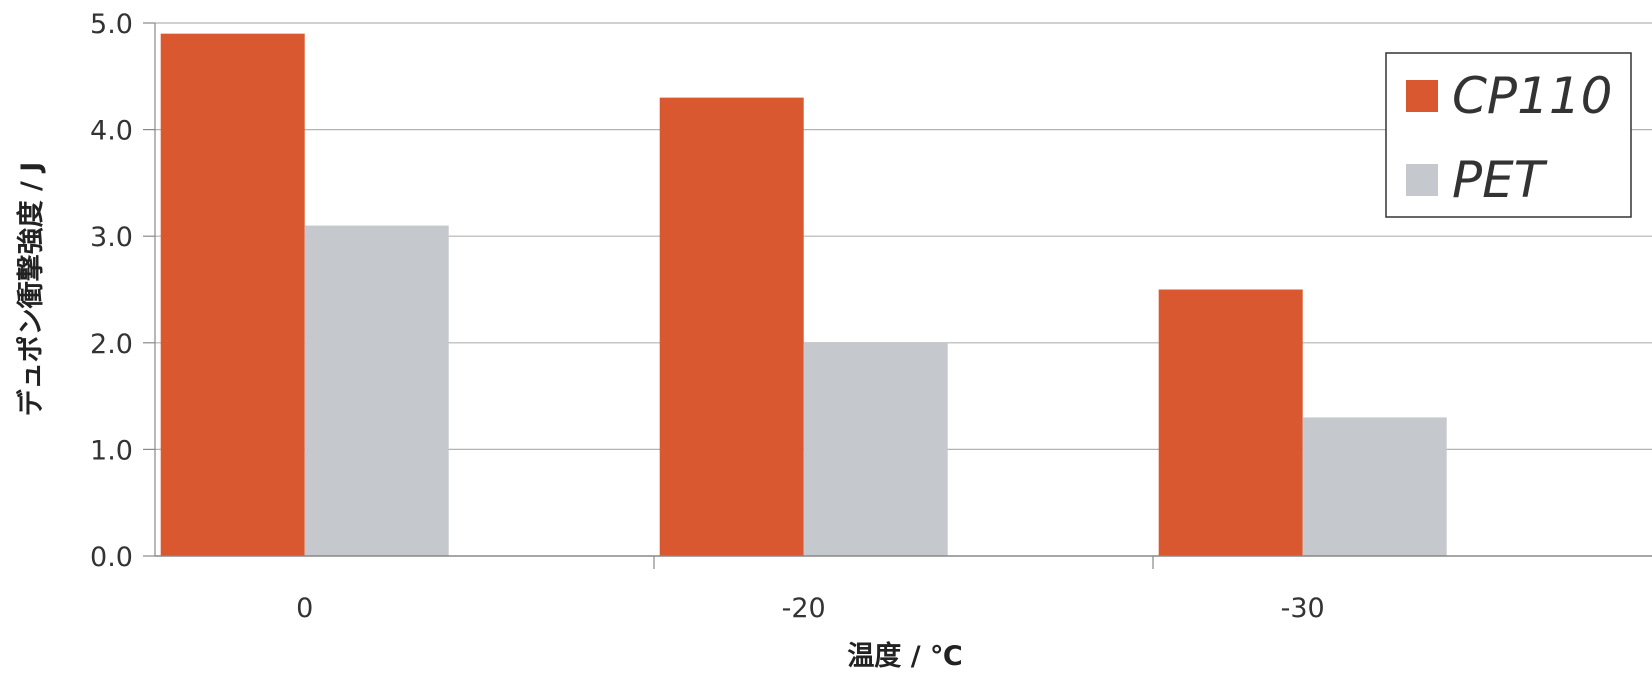 The height and width of the screenshot is (675, 1652). I want to click on y-tick-label: 2.0, so click(111, 344).